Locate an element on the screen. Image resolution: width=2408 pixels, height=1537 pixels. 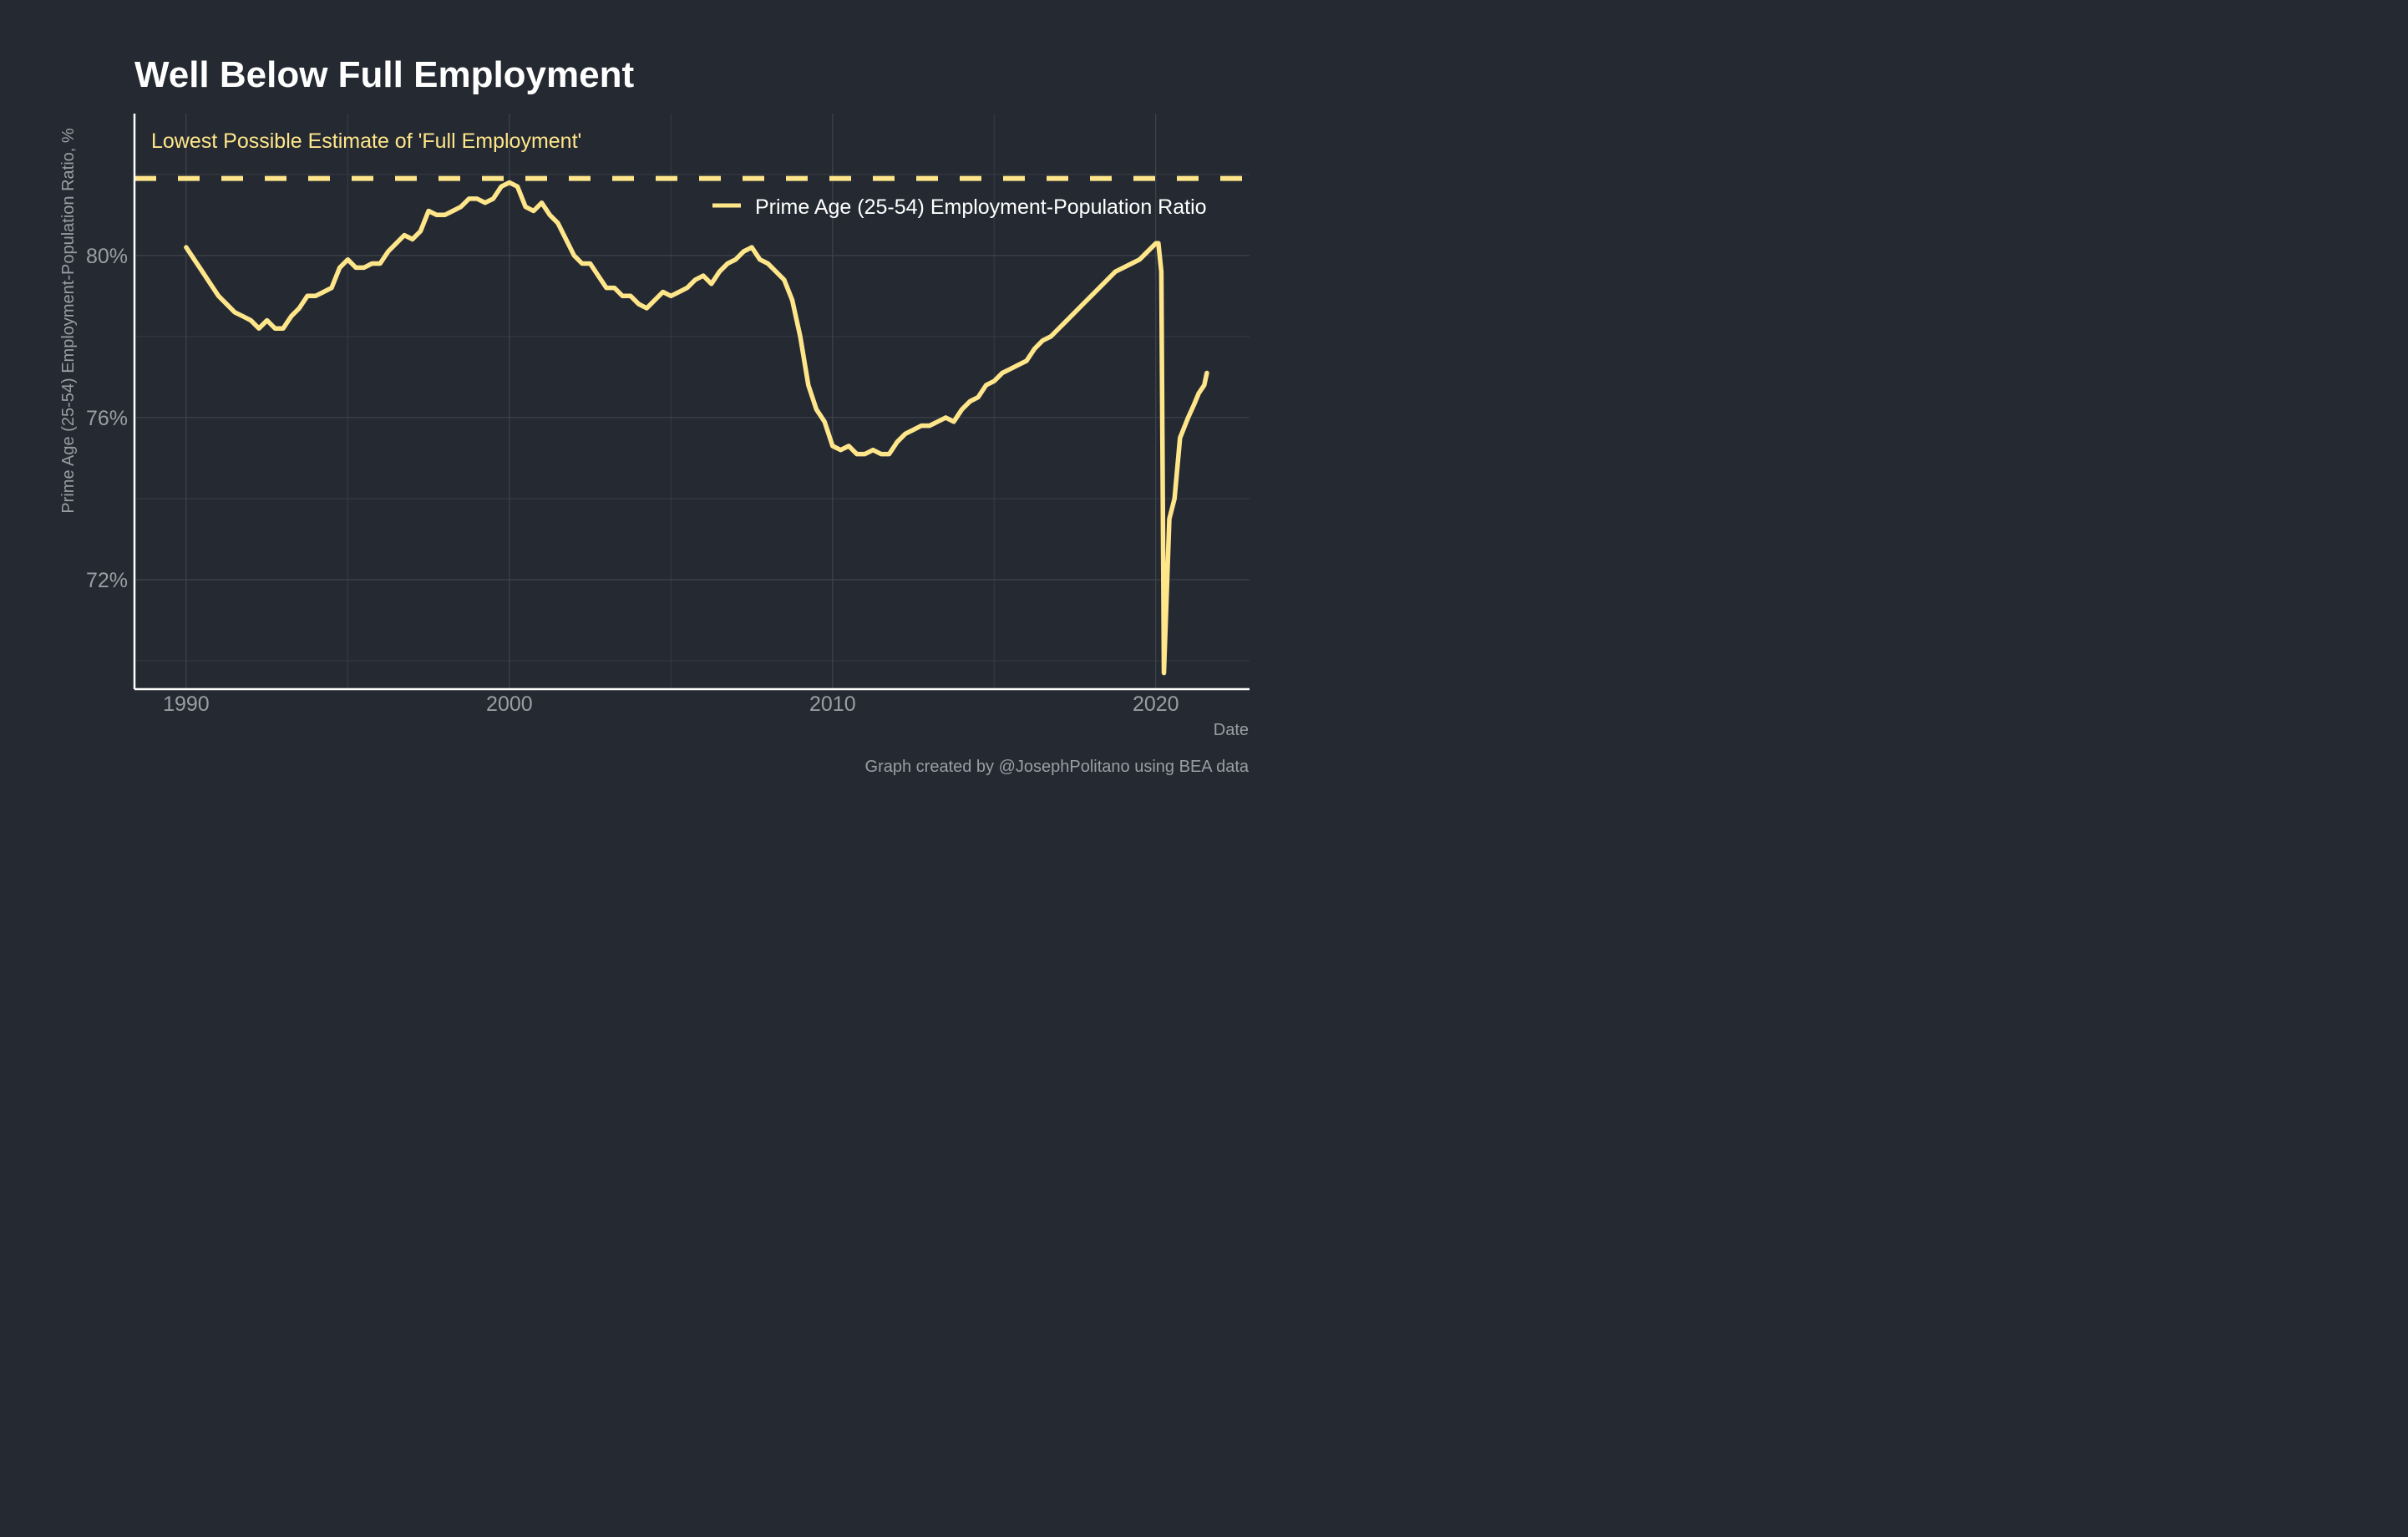
x-tick-labels: 1990 2000 2010 2020 is located at coordinates (671, 704).